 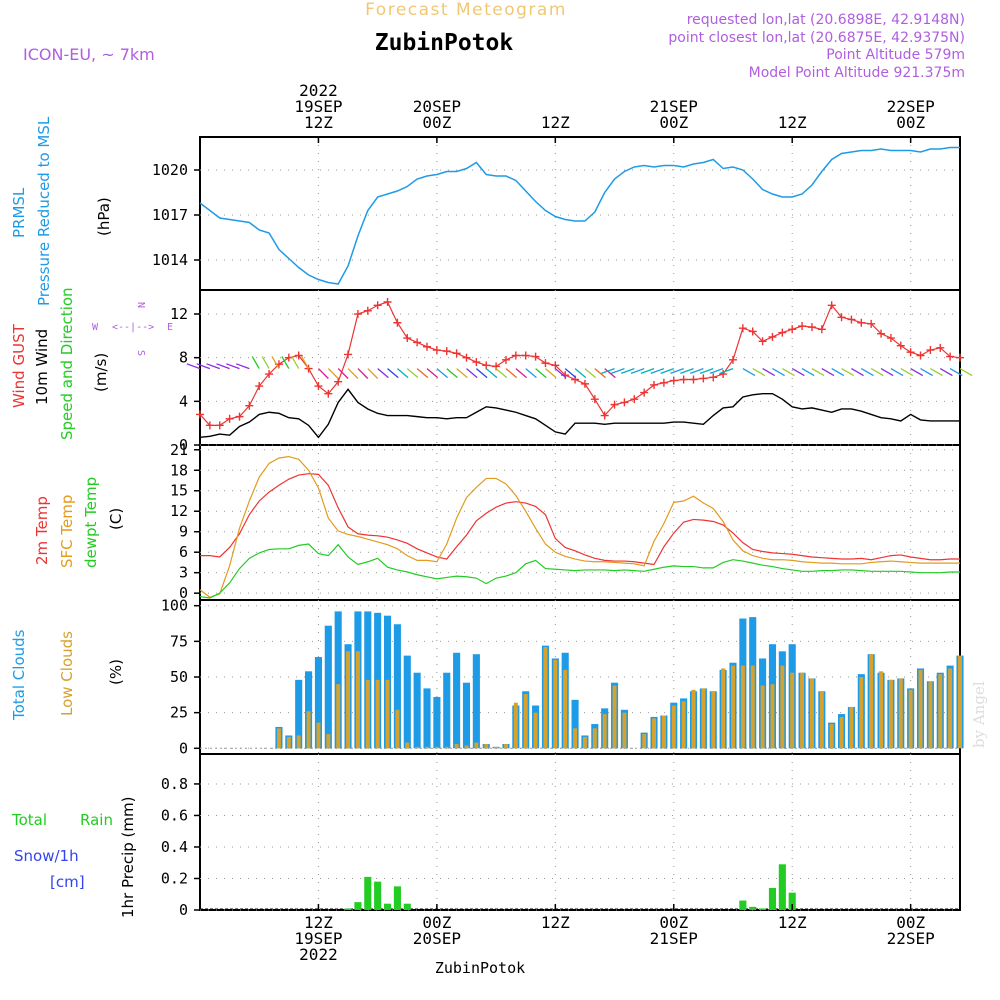 What do you see at coordinates (140, 353) in the screenshot?
I see `compass-south: S` at bounding box center [140, 353].